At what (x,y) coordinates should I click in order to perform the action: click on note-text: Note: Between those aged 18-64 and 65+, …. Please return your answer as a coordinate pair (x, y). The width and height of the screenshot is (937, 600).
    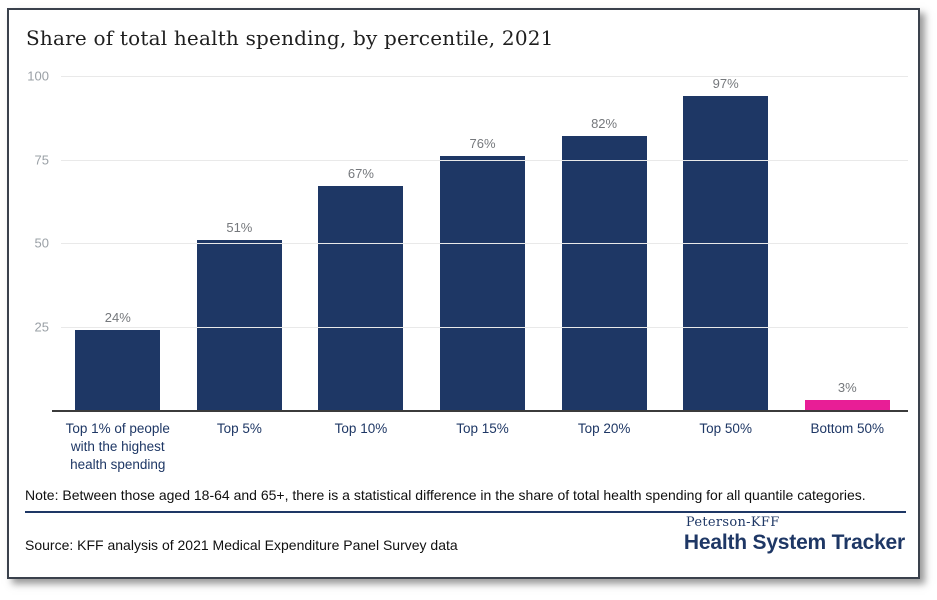
    Looking at the image, I should click on (445, 495).